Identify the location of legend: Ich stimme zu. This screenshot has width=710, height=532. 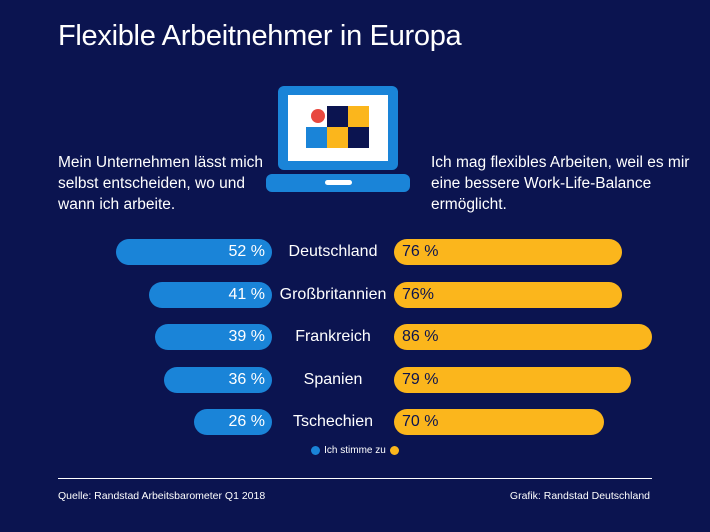
(355, 450).